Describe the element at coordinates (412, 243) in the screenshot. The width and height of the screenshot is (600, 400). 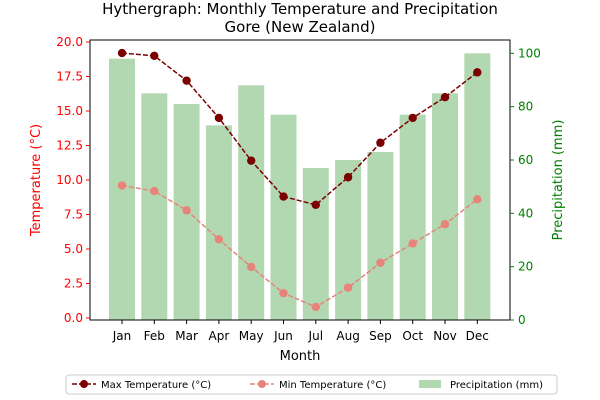
I see `min-temp-point-oct` at that location.